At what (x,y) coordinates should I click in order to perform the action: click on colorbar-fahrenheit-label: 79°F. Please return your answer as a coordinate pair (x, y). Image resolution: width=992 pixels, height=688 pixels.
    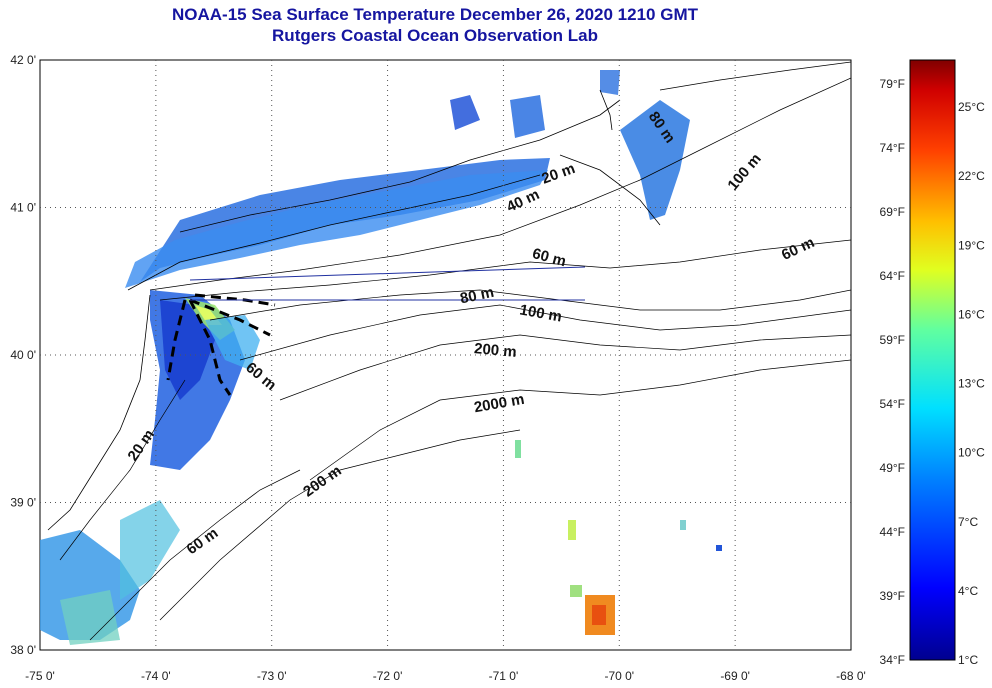
    Looking at the image, I should click on (892, 84).